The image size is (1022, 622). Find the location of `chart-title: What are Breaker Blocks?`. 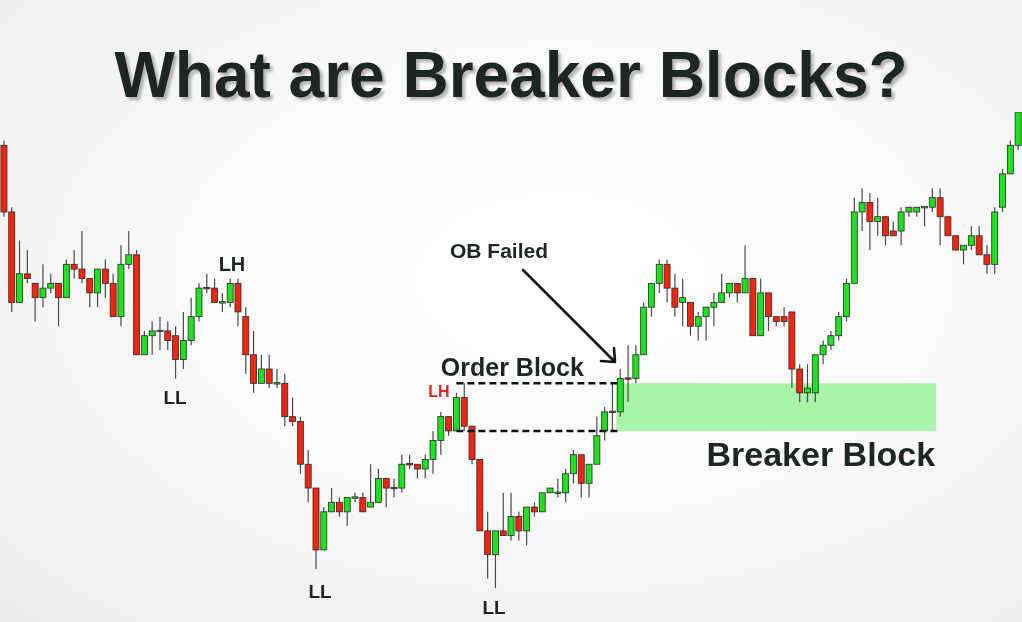

chart-title: What are Breaker Blocks? is located at coordinates (511, 75).